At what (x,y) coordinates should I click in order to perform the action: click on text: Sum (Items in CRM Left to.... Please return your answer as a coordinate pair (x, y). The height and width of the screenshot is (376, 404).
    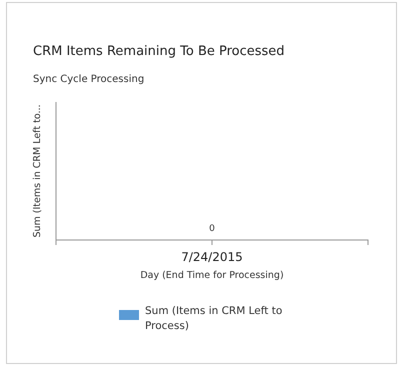
    Looking at the image, I should click on (37, 171).